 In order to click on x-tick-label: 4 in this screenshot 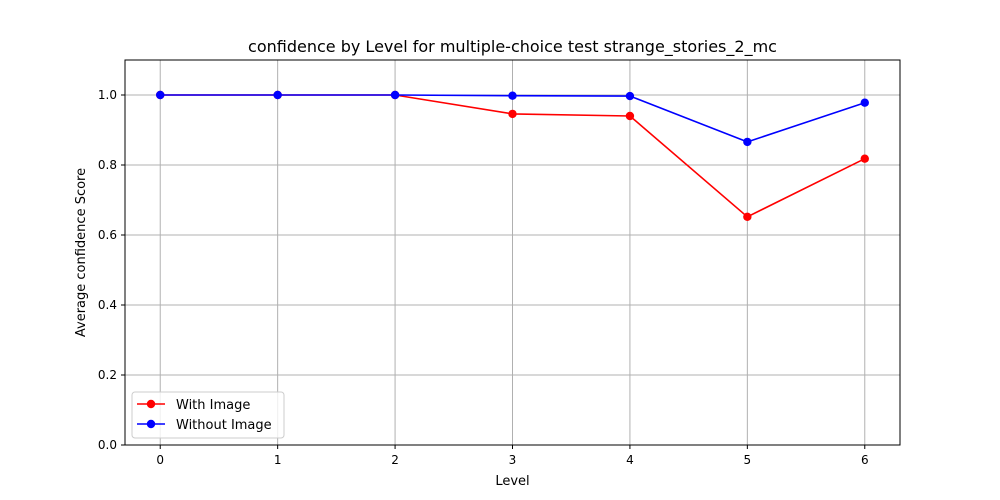, I will do `click(630, 460)`.